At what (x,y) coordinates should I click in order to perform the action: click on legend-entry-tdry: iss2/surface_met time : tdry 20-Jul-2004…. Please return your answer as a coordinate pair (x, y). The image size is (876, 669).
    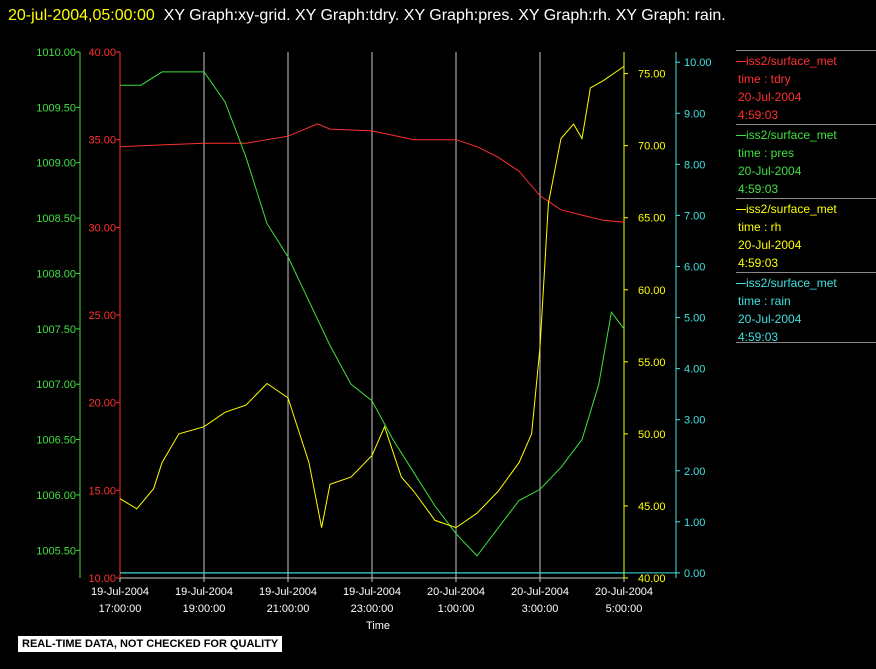
    Looking at the image, I should click on (806, 87).